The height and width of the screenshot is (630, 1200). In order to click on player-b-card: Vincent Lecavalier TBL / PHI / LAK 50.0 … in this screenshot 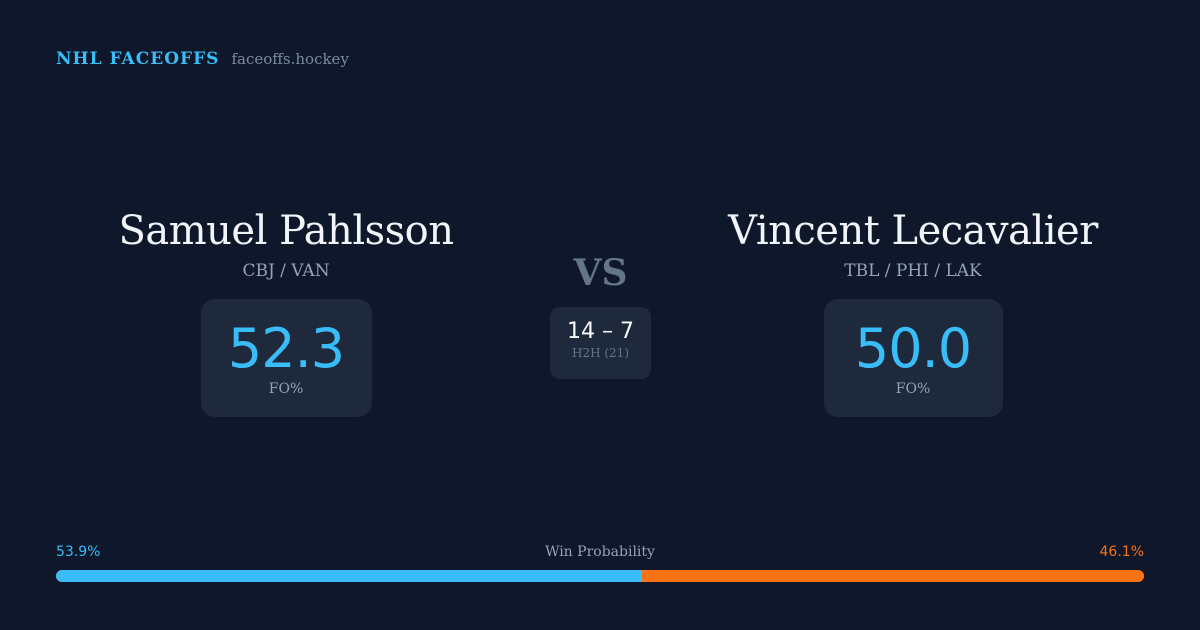, I will do `click(913, 311)`.